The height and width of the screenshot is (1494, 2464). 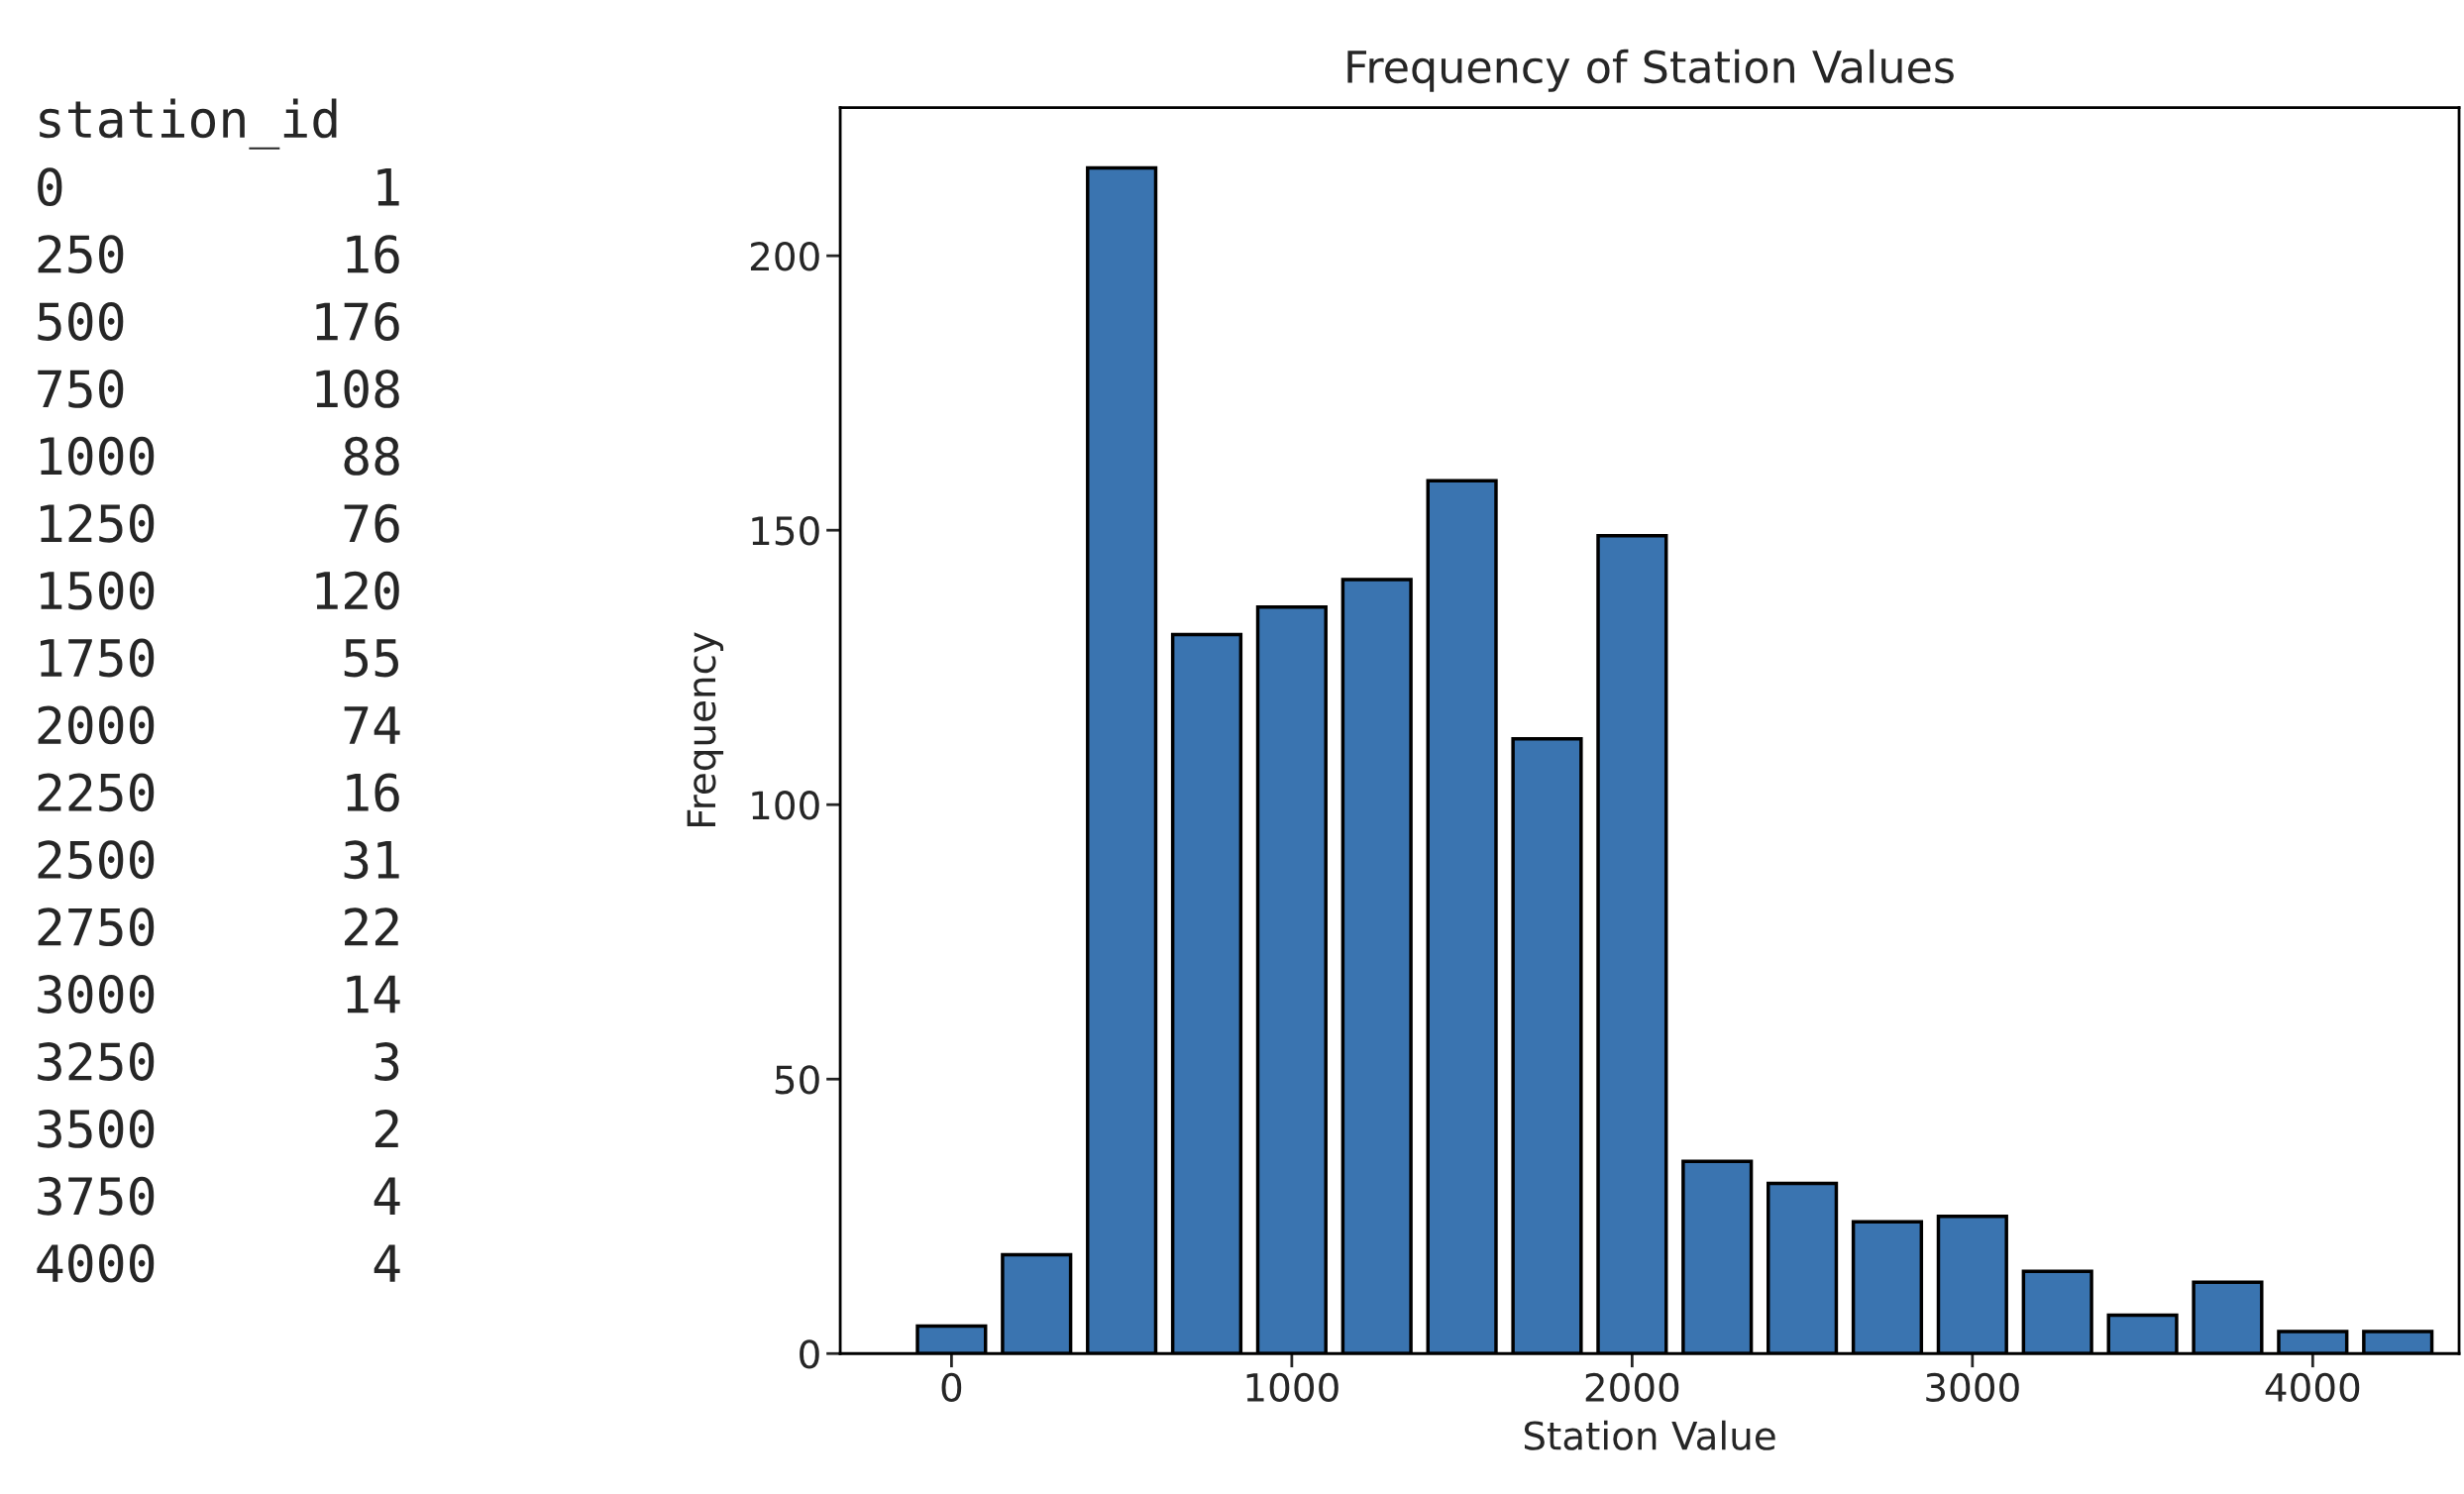 What do you see at coordinates (218, 792) in the screenshot?
I see `text: 2250 16` at bounding box center [218, 792].